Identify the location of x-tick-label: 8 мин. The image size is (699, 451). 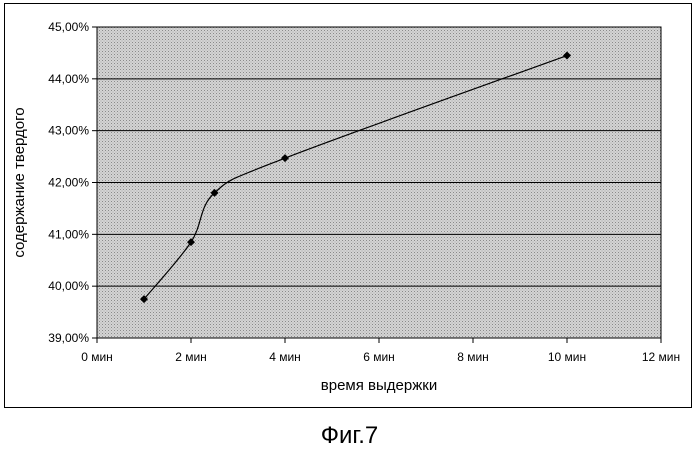
(473, 357).